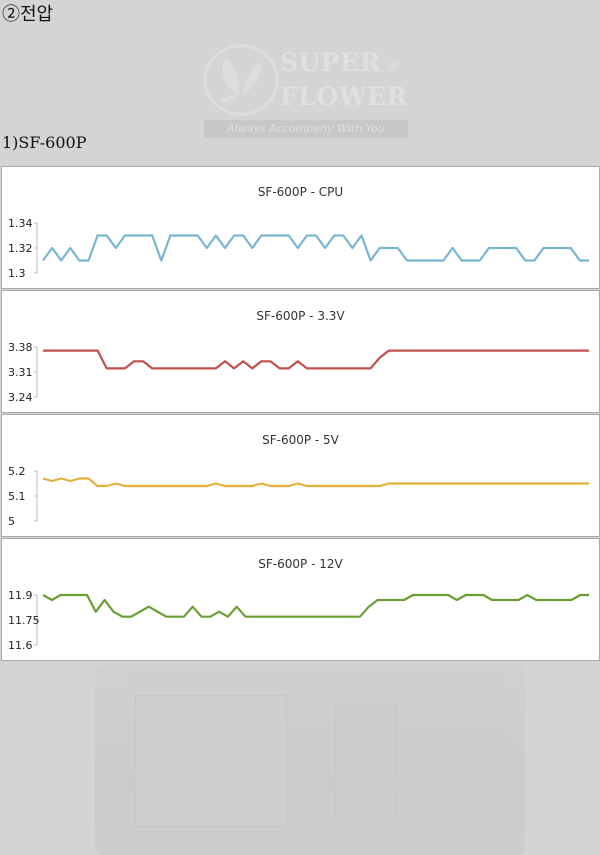  Describe the element at coordinates (20, 645) in the screenshot. I see `y-tick-label: 11.6` at that location.